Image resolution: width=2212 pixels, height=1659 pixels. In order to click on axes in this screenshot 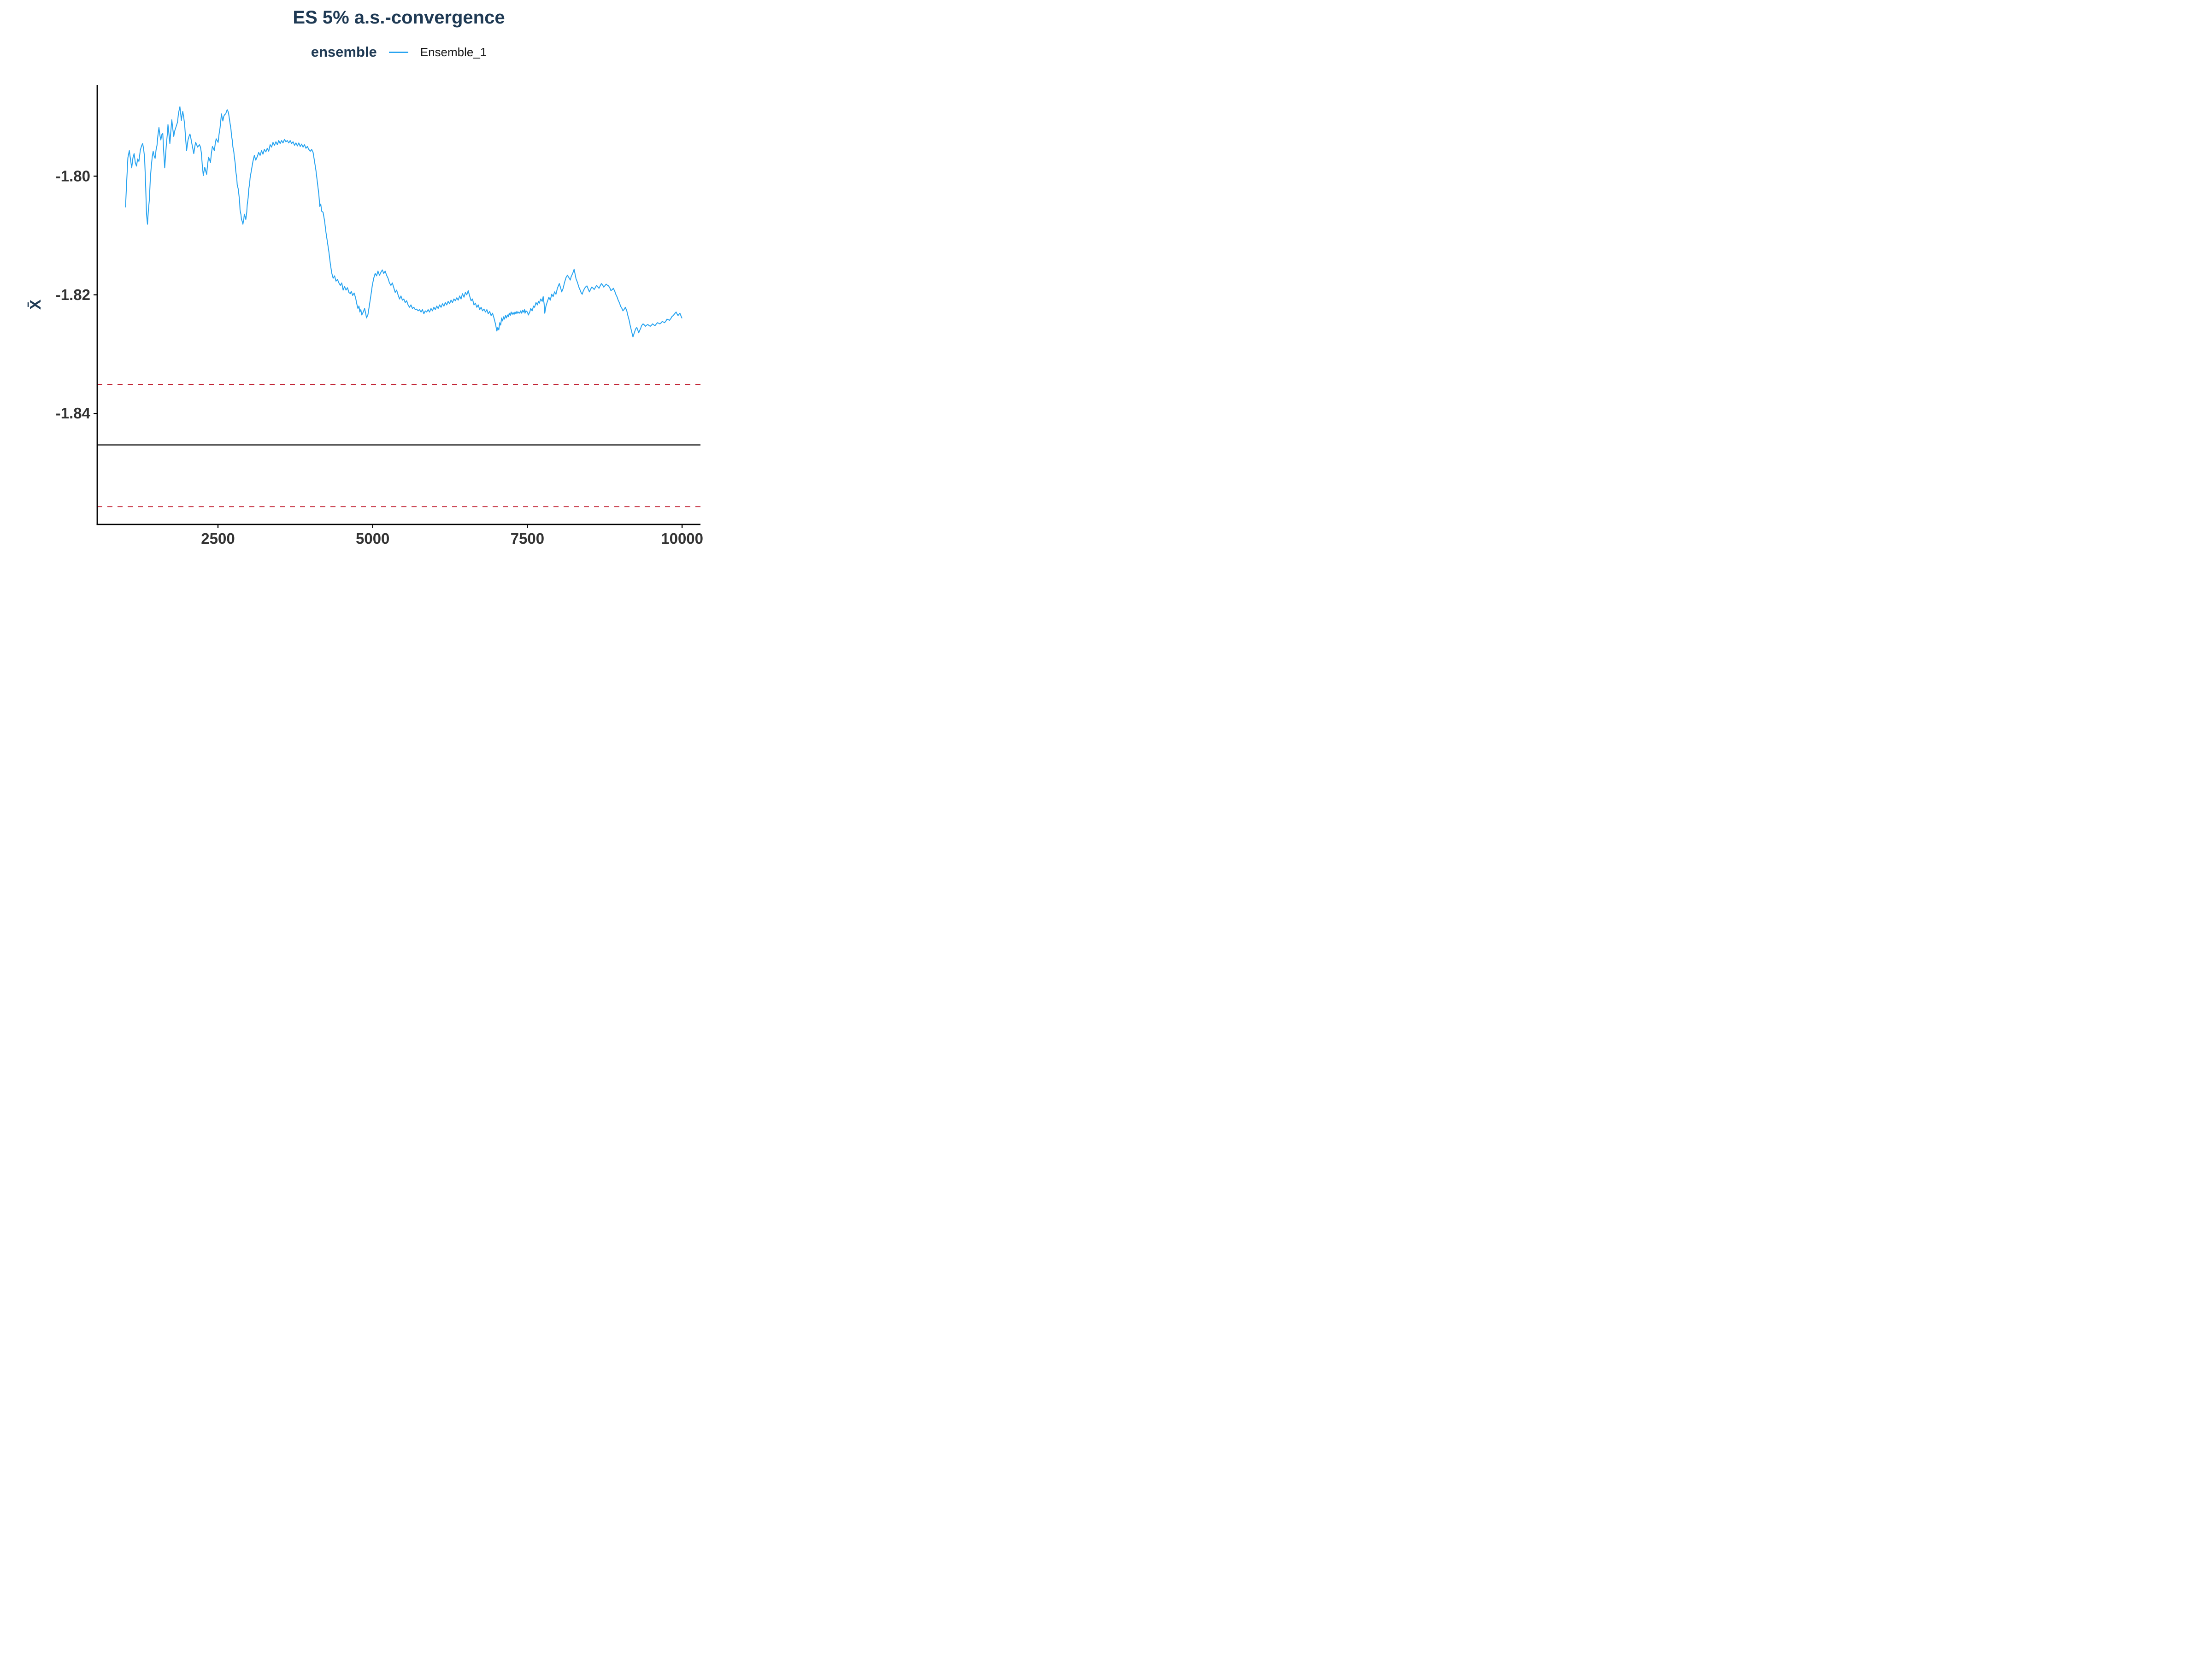, I will do `click(398, 305)`.